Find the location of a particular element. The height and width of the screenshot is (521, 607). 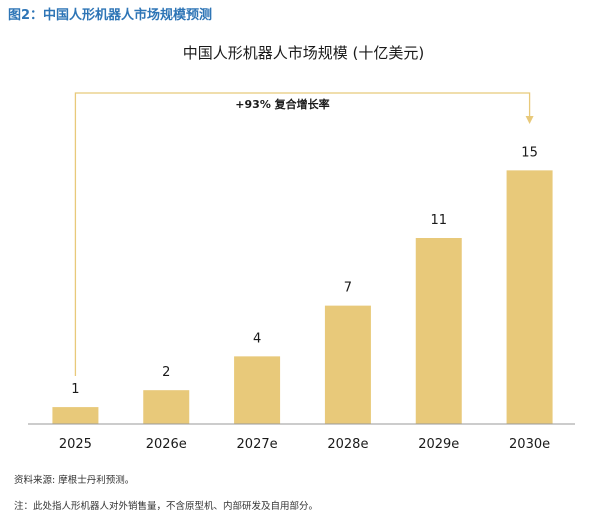

cagr-arrowhead is located at coordinates (529, 120).